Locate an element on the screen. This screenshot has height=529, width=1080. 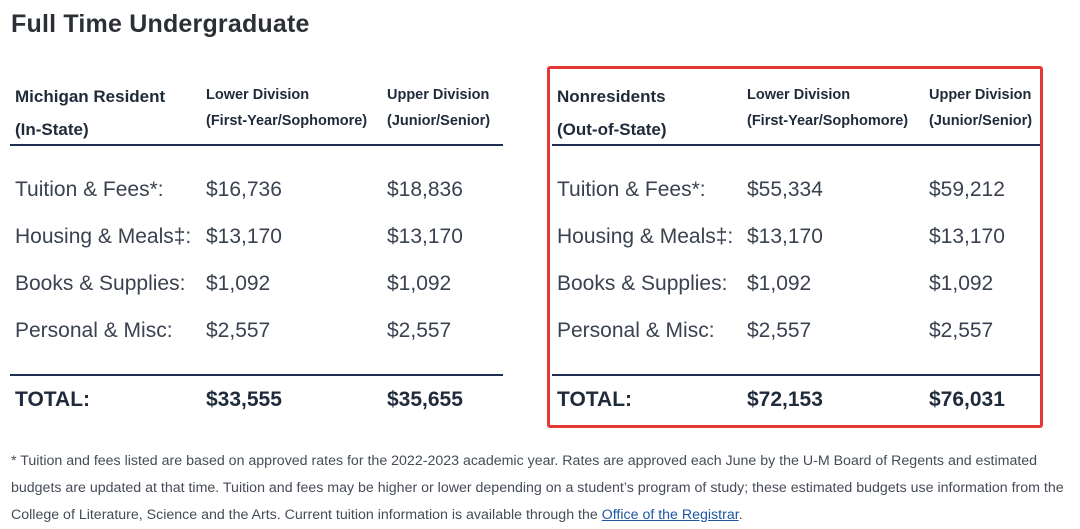
residency-title: Michigan Resident is located at coordinates (90, 96).